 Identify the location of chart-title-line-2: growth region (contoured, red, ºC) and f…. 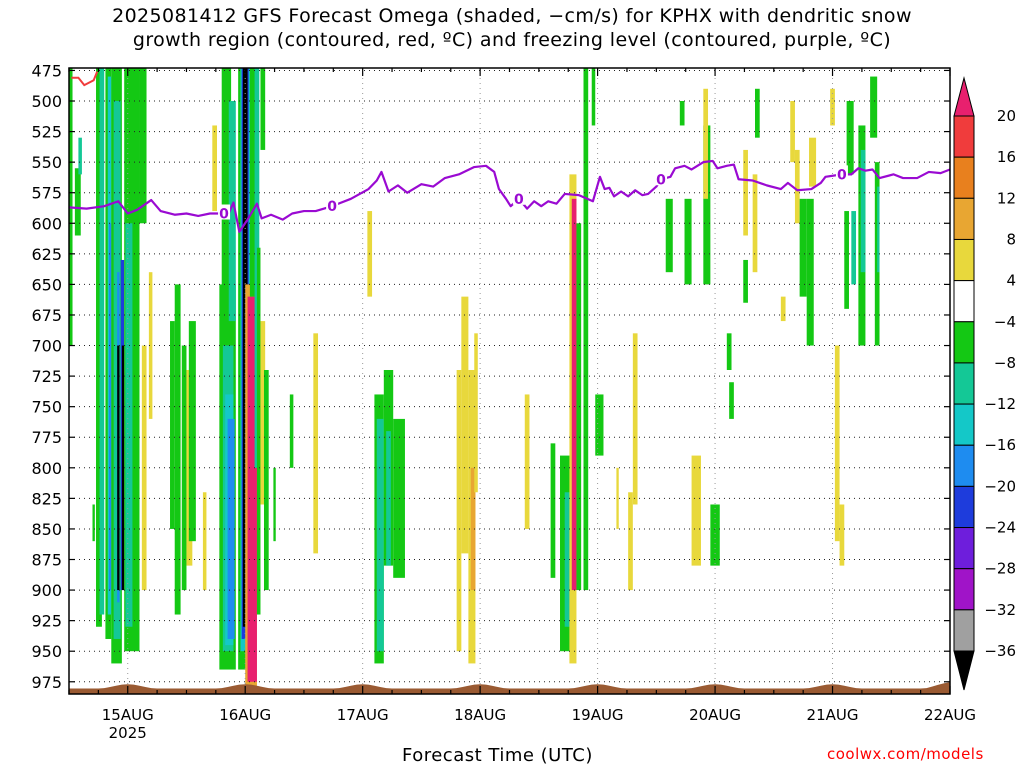
(512, 40).